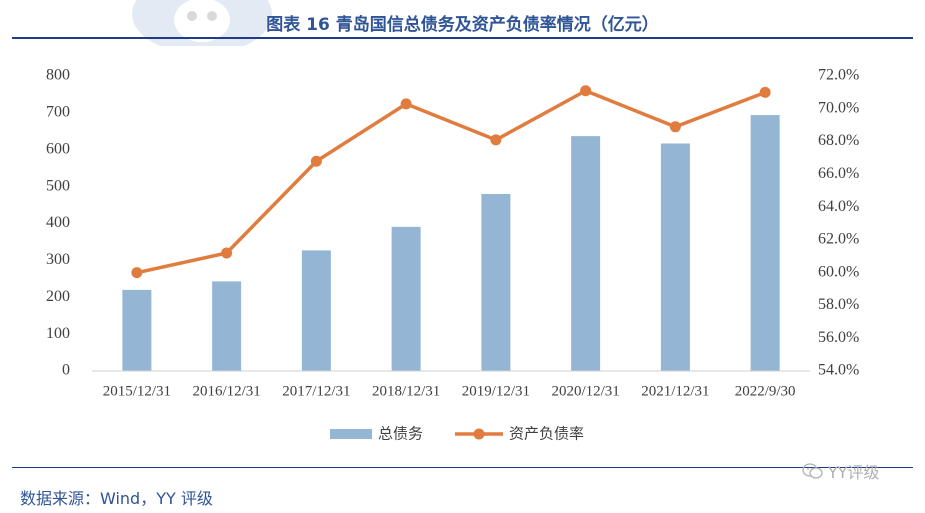  Describe the element at coordinates (58, 259) in the screenshot. I see `y-left-tick-label: 300` at that location.